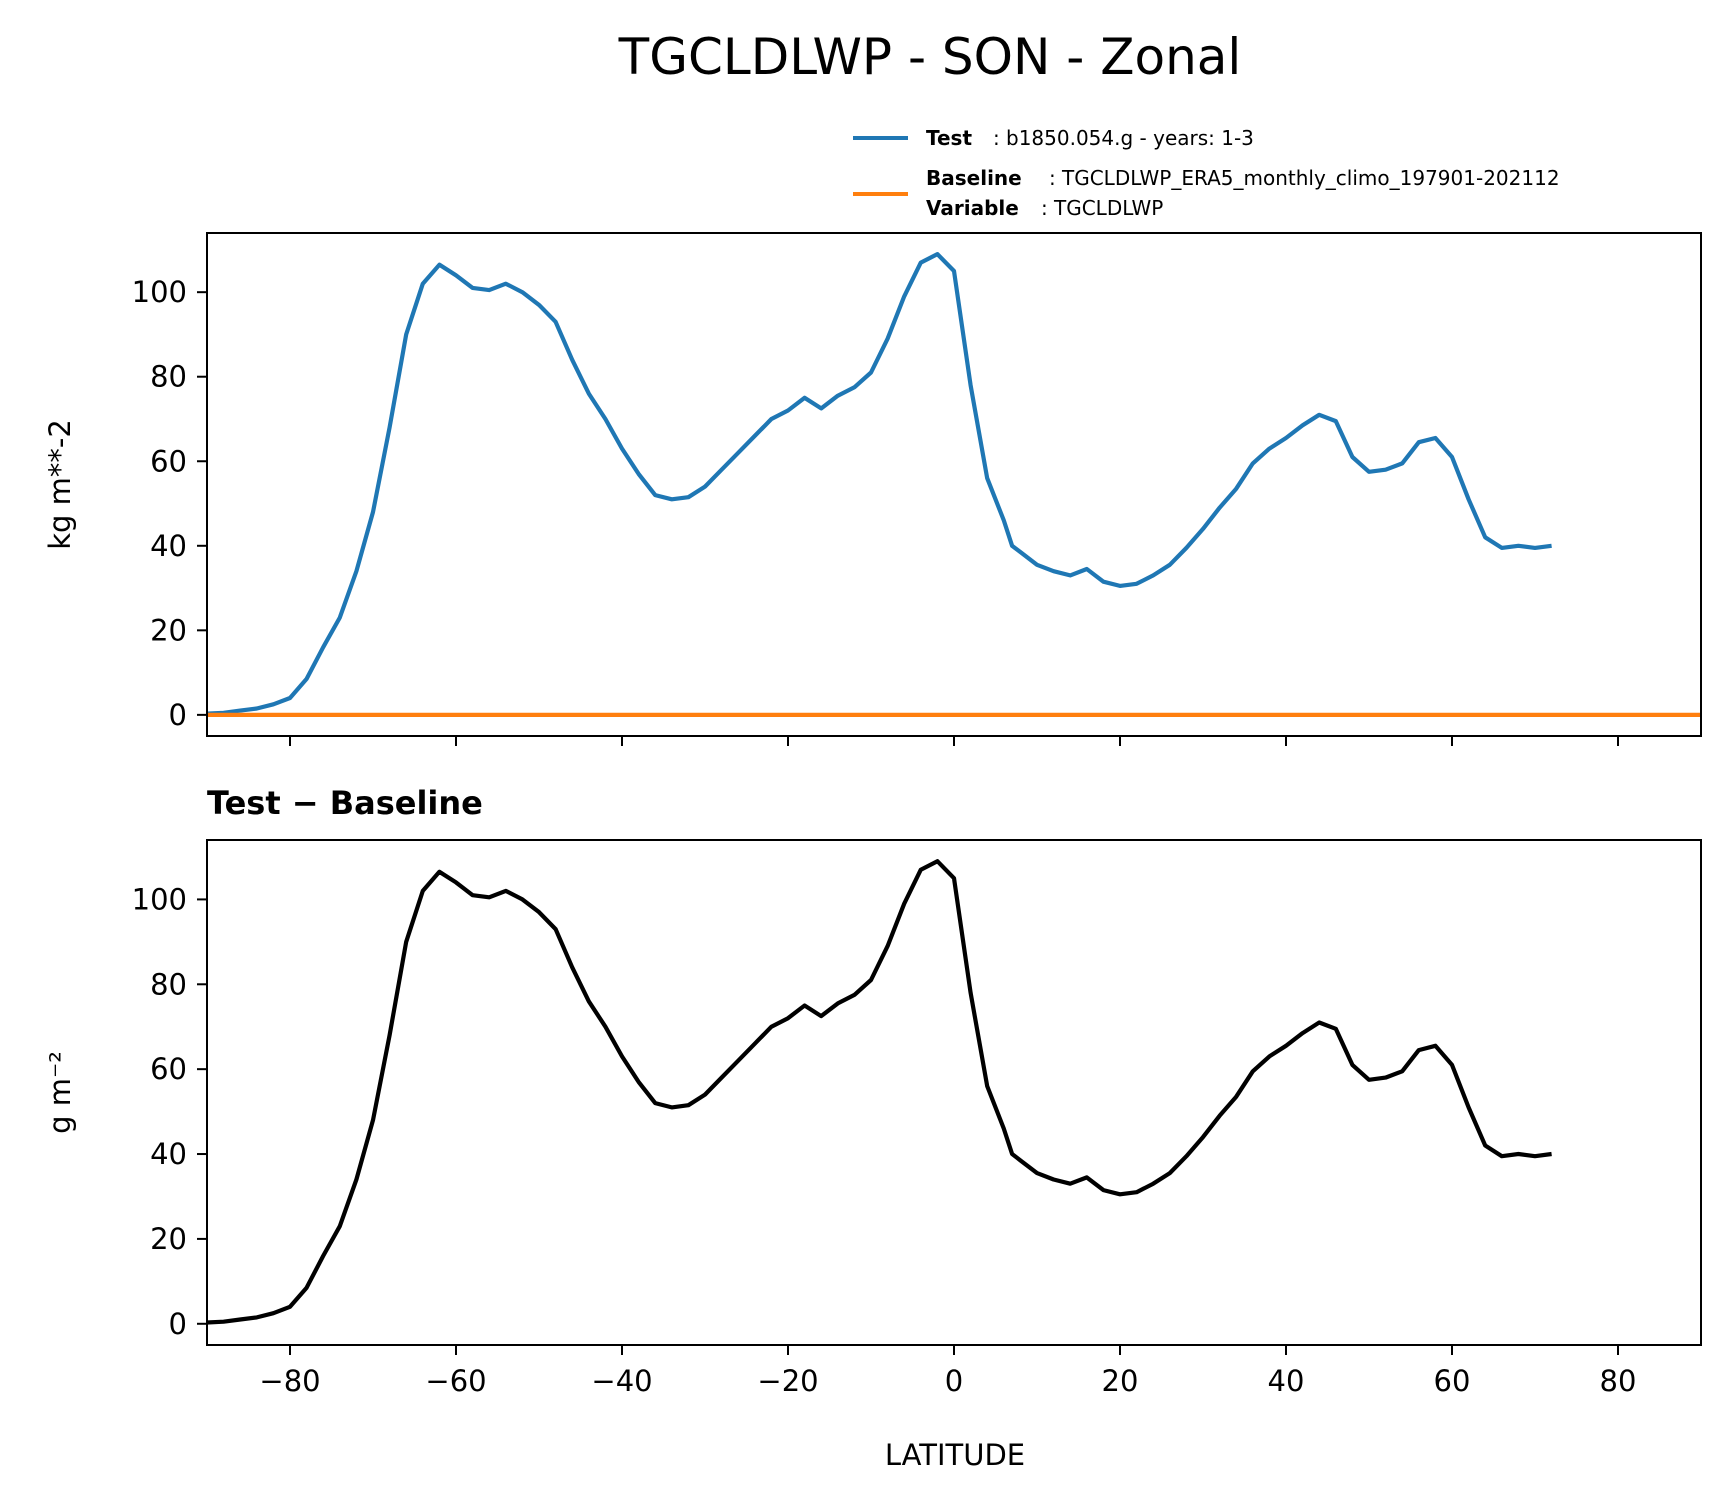 The width and height of the screenshot is (1723, 1496). I want to click on y-tick-label-0-100: 100, so click(159, 292).